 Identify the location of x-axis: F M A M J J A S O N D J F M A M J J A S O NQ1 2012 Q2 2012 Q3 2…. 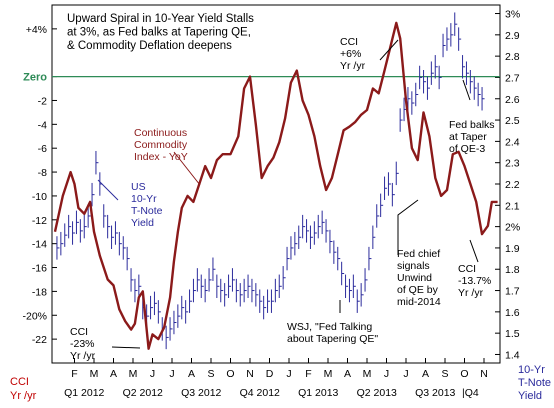
(276, 378).